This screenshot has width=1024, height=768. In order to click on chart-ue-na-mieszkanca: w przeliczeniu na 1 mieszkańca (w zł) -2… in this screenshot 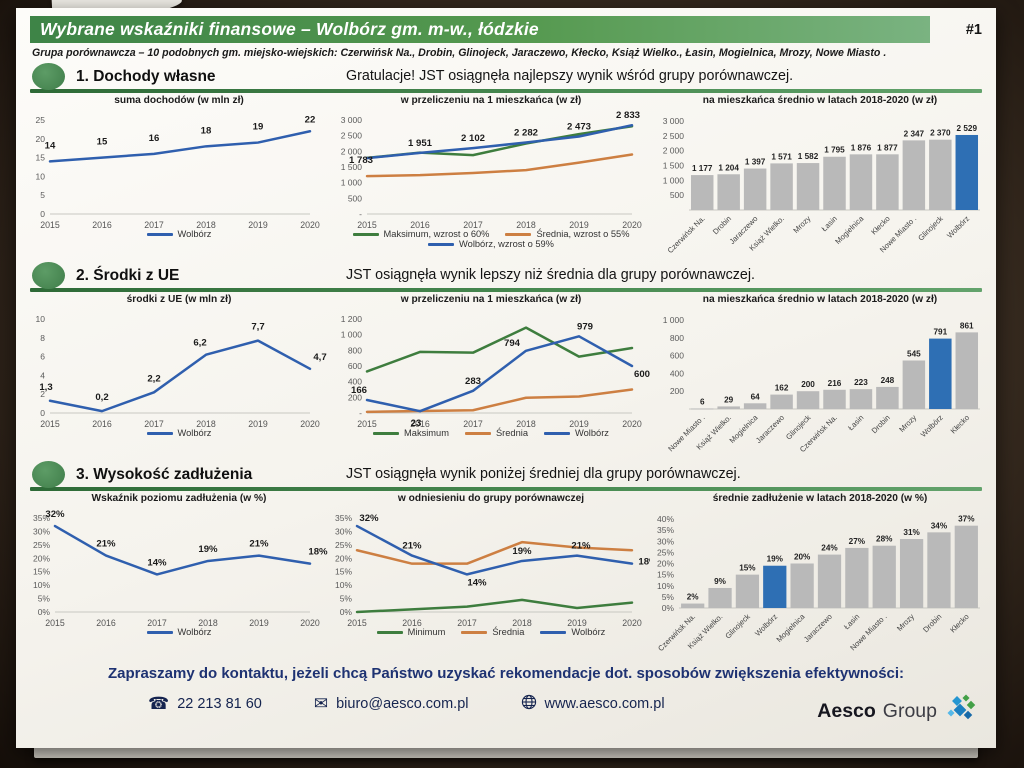, I will do `click(491, 375)`.